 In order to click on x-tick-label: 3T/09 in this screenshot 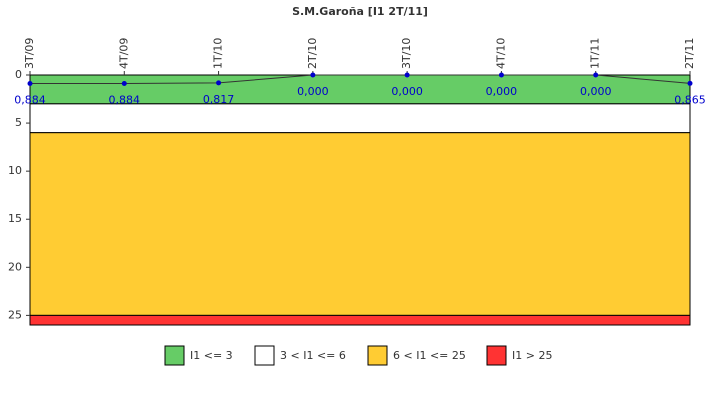, I will do `click(29, 53)`.